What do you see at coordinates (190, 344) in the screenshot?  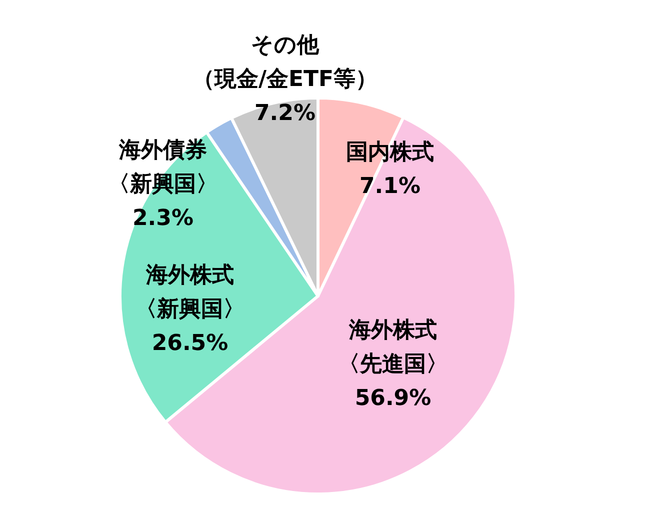 I see `data-label: 26.5%` at bounding box center [190, 344].